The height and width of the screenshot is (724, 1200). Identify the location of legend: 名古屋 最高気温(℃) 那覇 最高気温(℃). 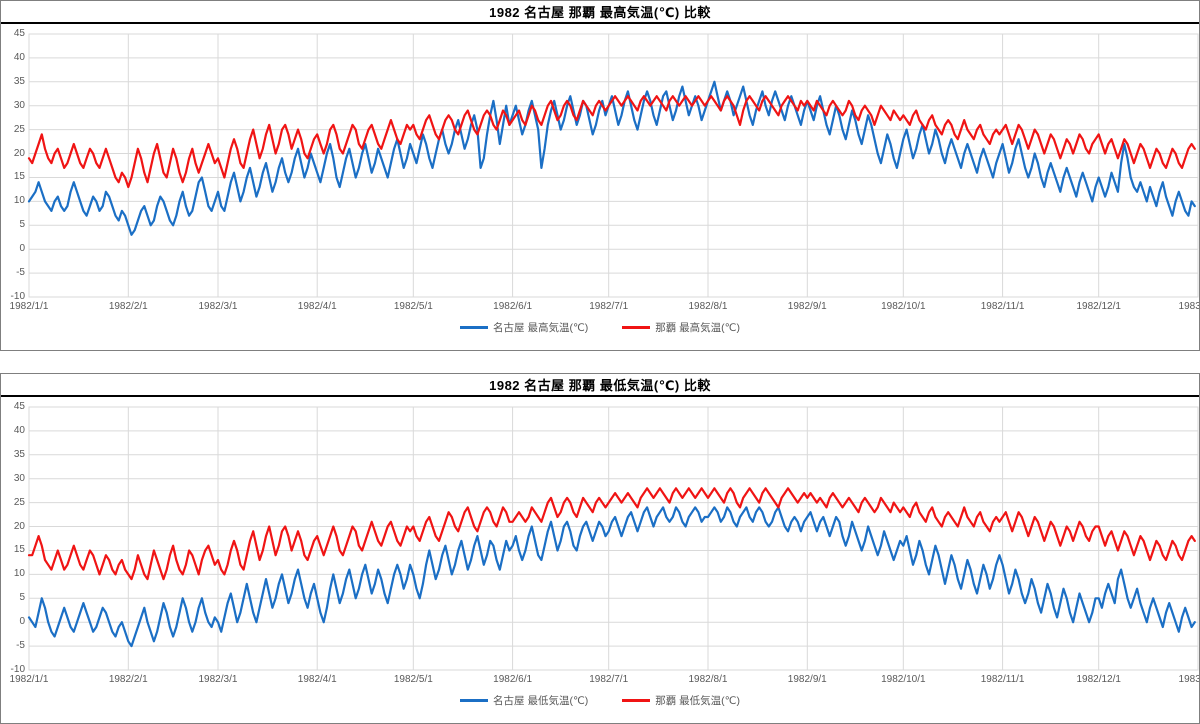
(600, 327).